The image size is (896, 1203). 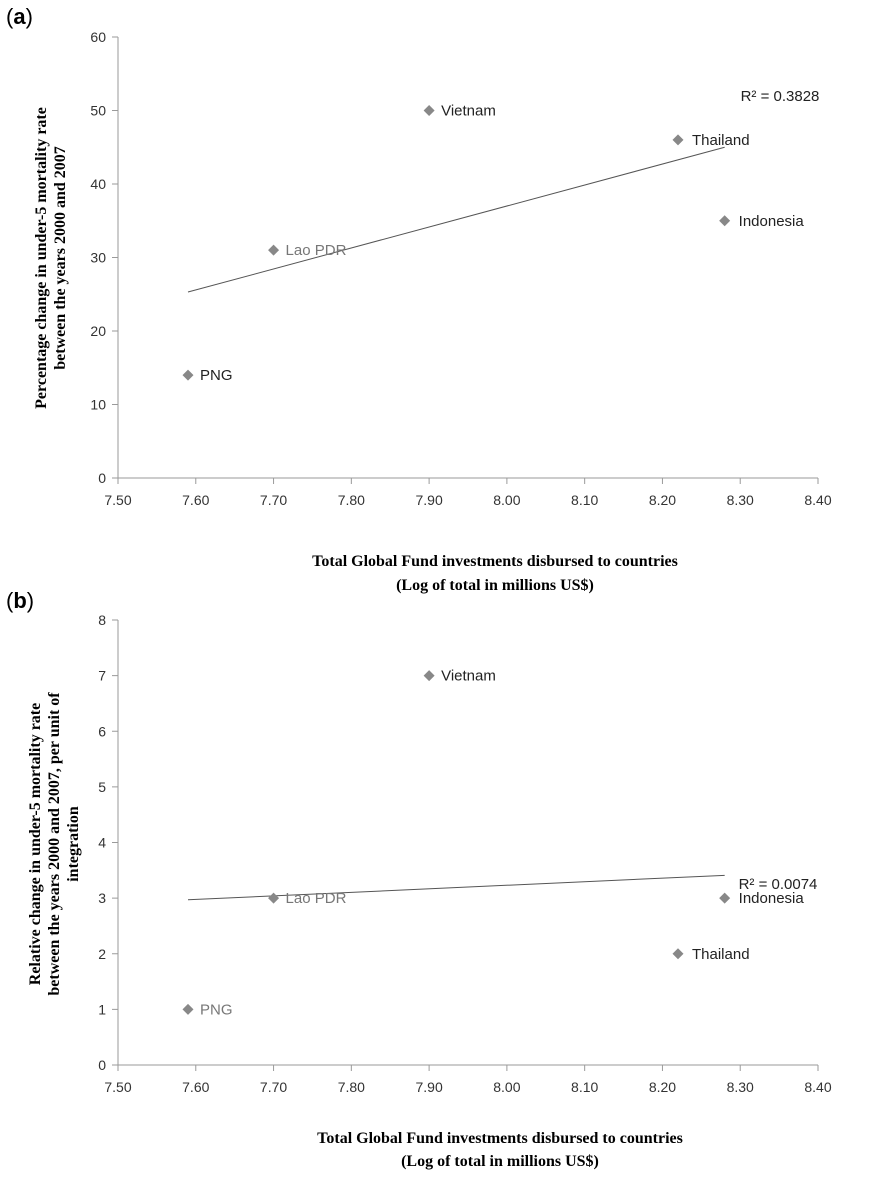 I want to click on panel-a-x-tick-label: 8.10, so click(x=584, y=500).